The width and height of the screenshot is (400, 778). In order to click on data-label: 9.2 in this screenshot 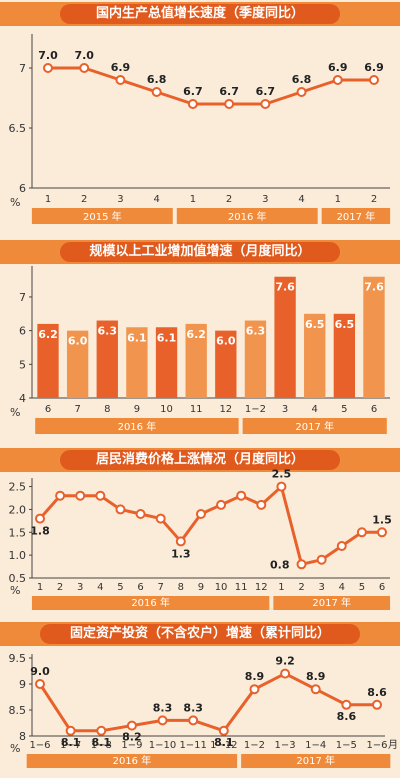, I will do `click(285, 661)`.